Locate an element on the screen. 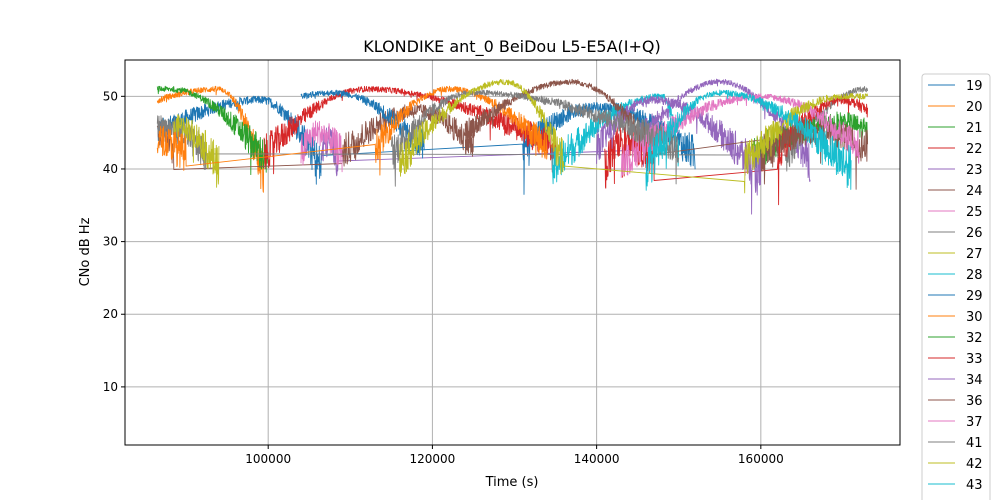  x-tick-label: 120000 is located at coordinates (432, 459).